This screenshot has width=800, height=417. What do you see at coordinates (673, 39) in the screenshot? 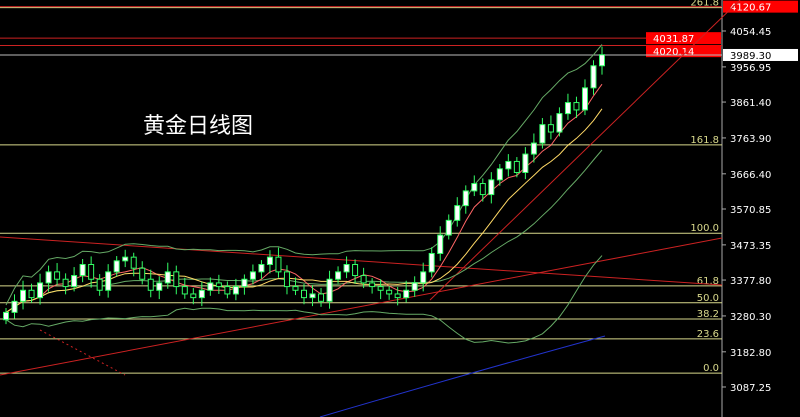
I see `price-tag-label: 4031.87` at bounding box center [673, 39].